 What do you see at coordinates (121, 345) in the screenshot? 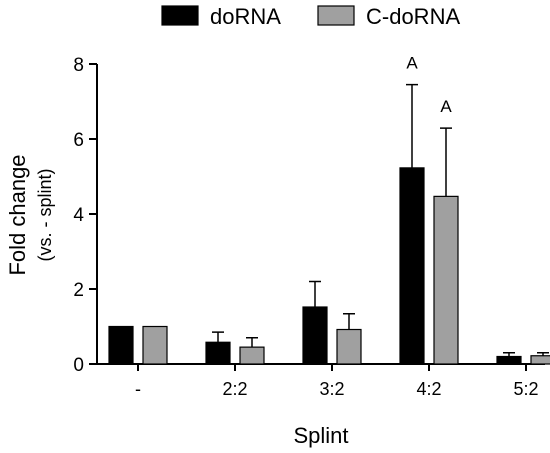
I see `bar-doRNA--` at bounding box center [121, 345].